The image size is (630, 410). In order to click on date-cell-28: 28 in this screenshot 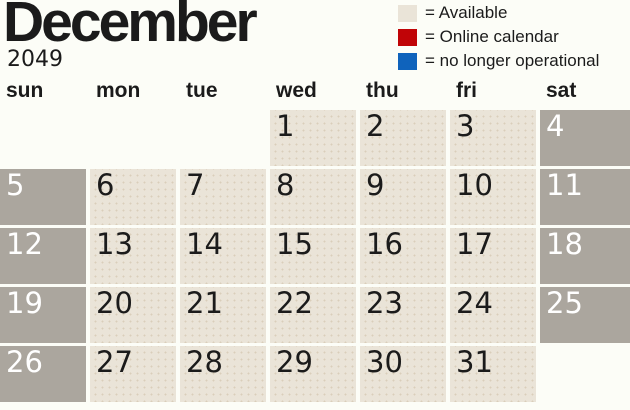, I will do `click(225, 375)`.